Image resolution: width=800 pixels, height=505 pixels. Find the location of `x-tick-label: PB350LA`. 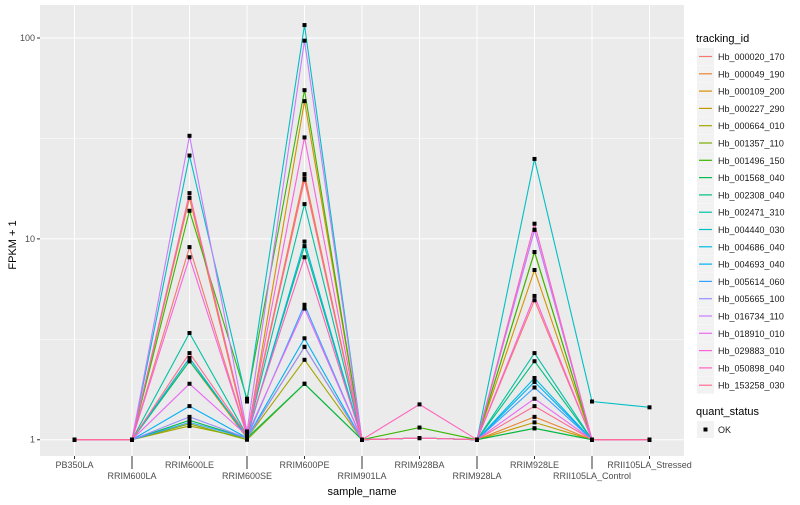

x-tick-label: PB350LA is located at coordinates (74, 465).